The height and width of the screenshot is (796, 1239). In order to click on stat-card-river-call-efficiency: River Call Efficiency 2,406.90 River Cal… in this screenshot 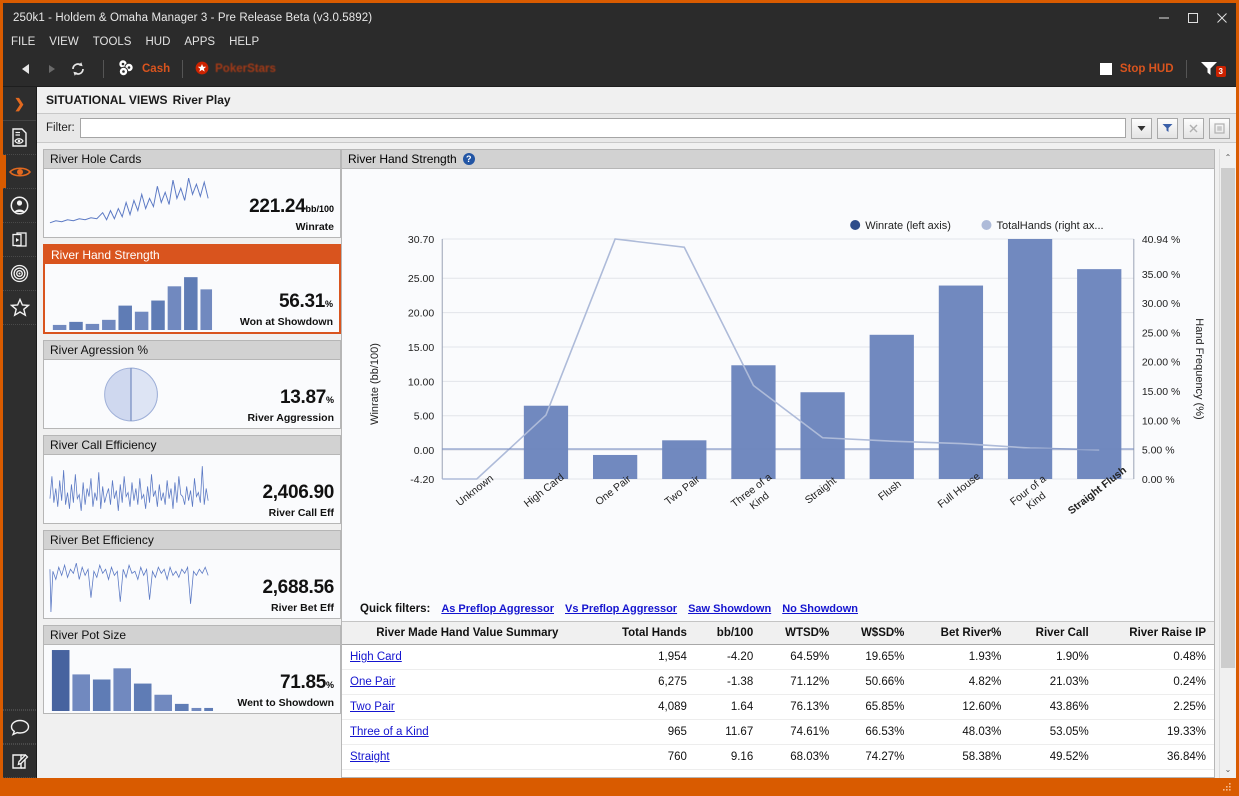, I will do `click(192, 479)`.